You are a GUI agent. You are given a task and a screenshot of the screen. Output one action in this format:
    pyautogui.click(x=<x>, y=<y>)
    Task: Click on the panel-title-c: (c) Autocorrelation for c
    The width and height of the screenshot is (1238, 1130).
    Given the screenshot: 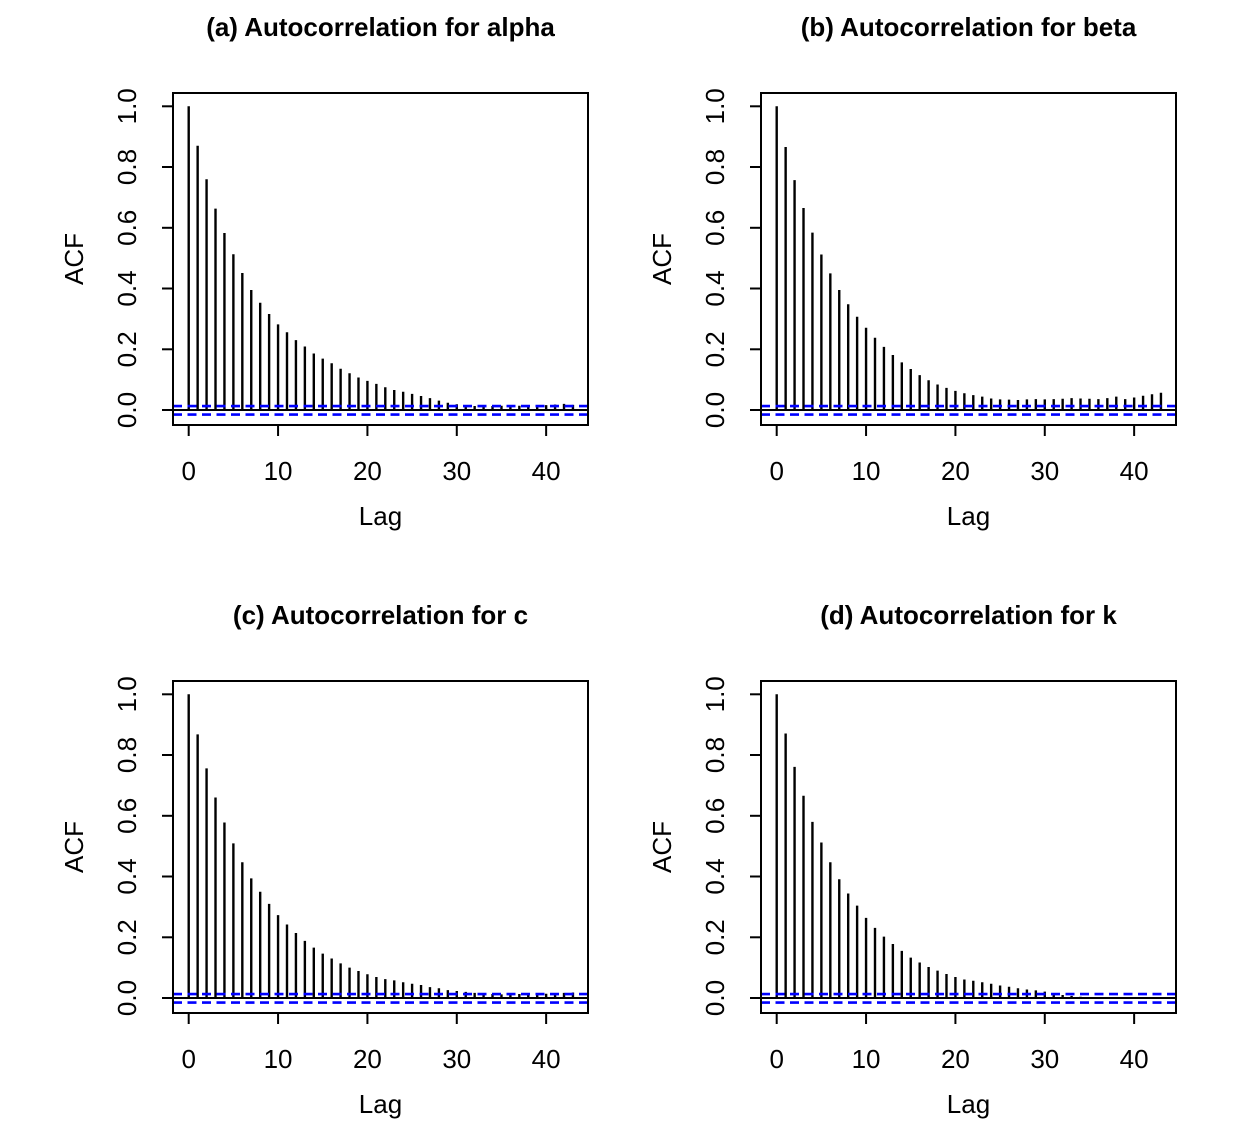 What is the action you would take?
    pyautogui.click(x=380, y=615)
    